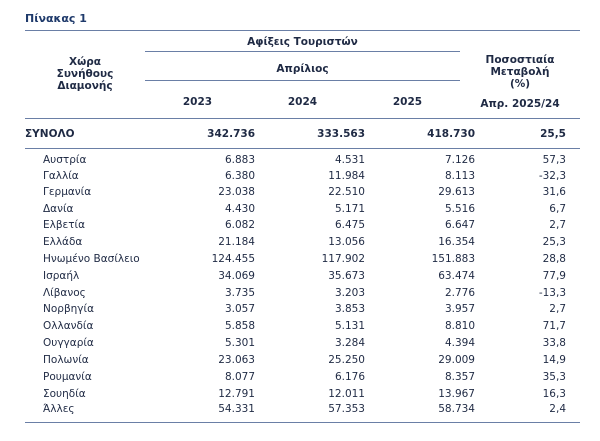 This screenshot has width=600, height=441. Describe the element at coordinates (349, 209) in the screenshot. I see `value-2024: 5.171` at that location.